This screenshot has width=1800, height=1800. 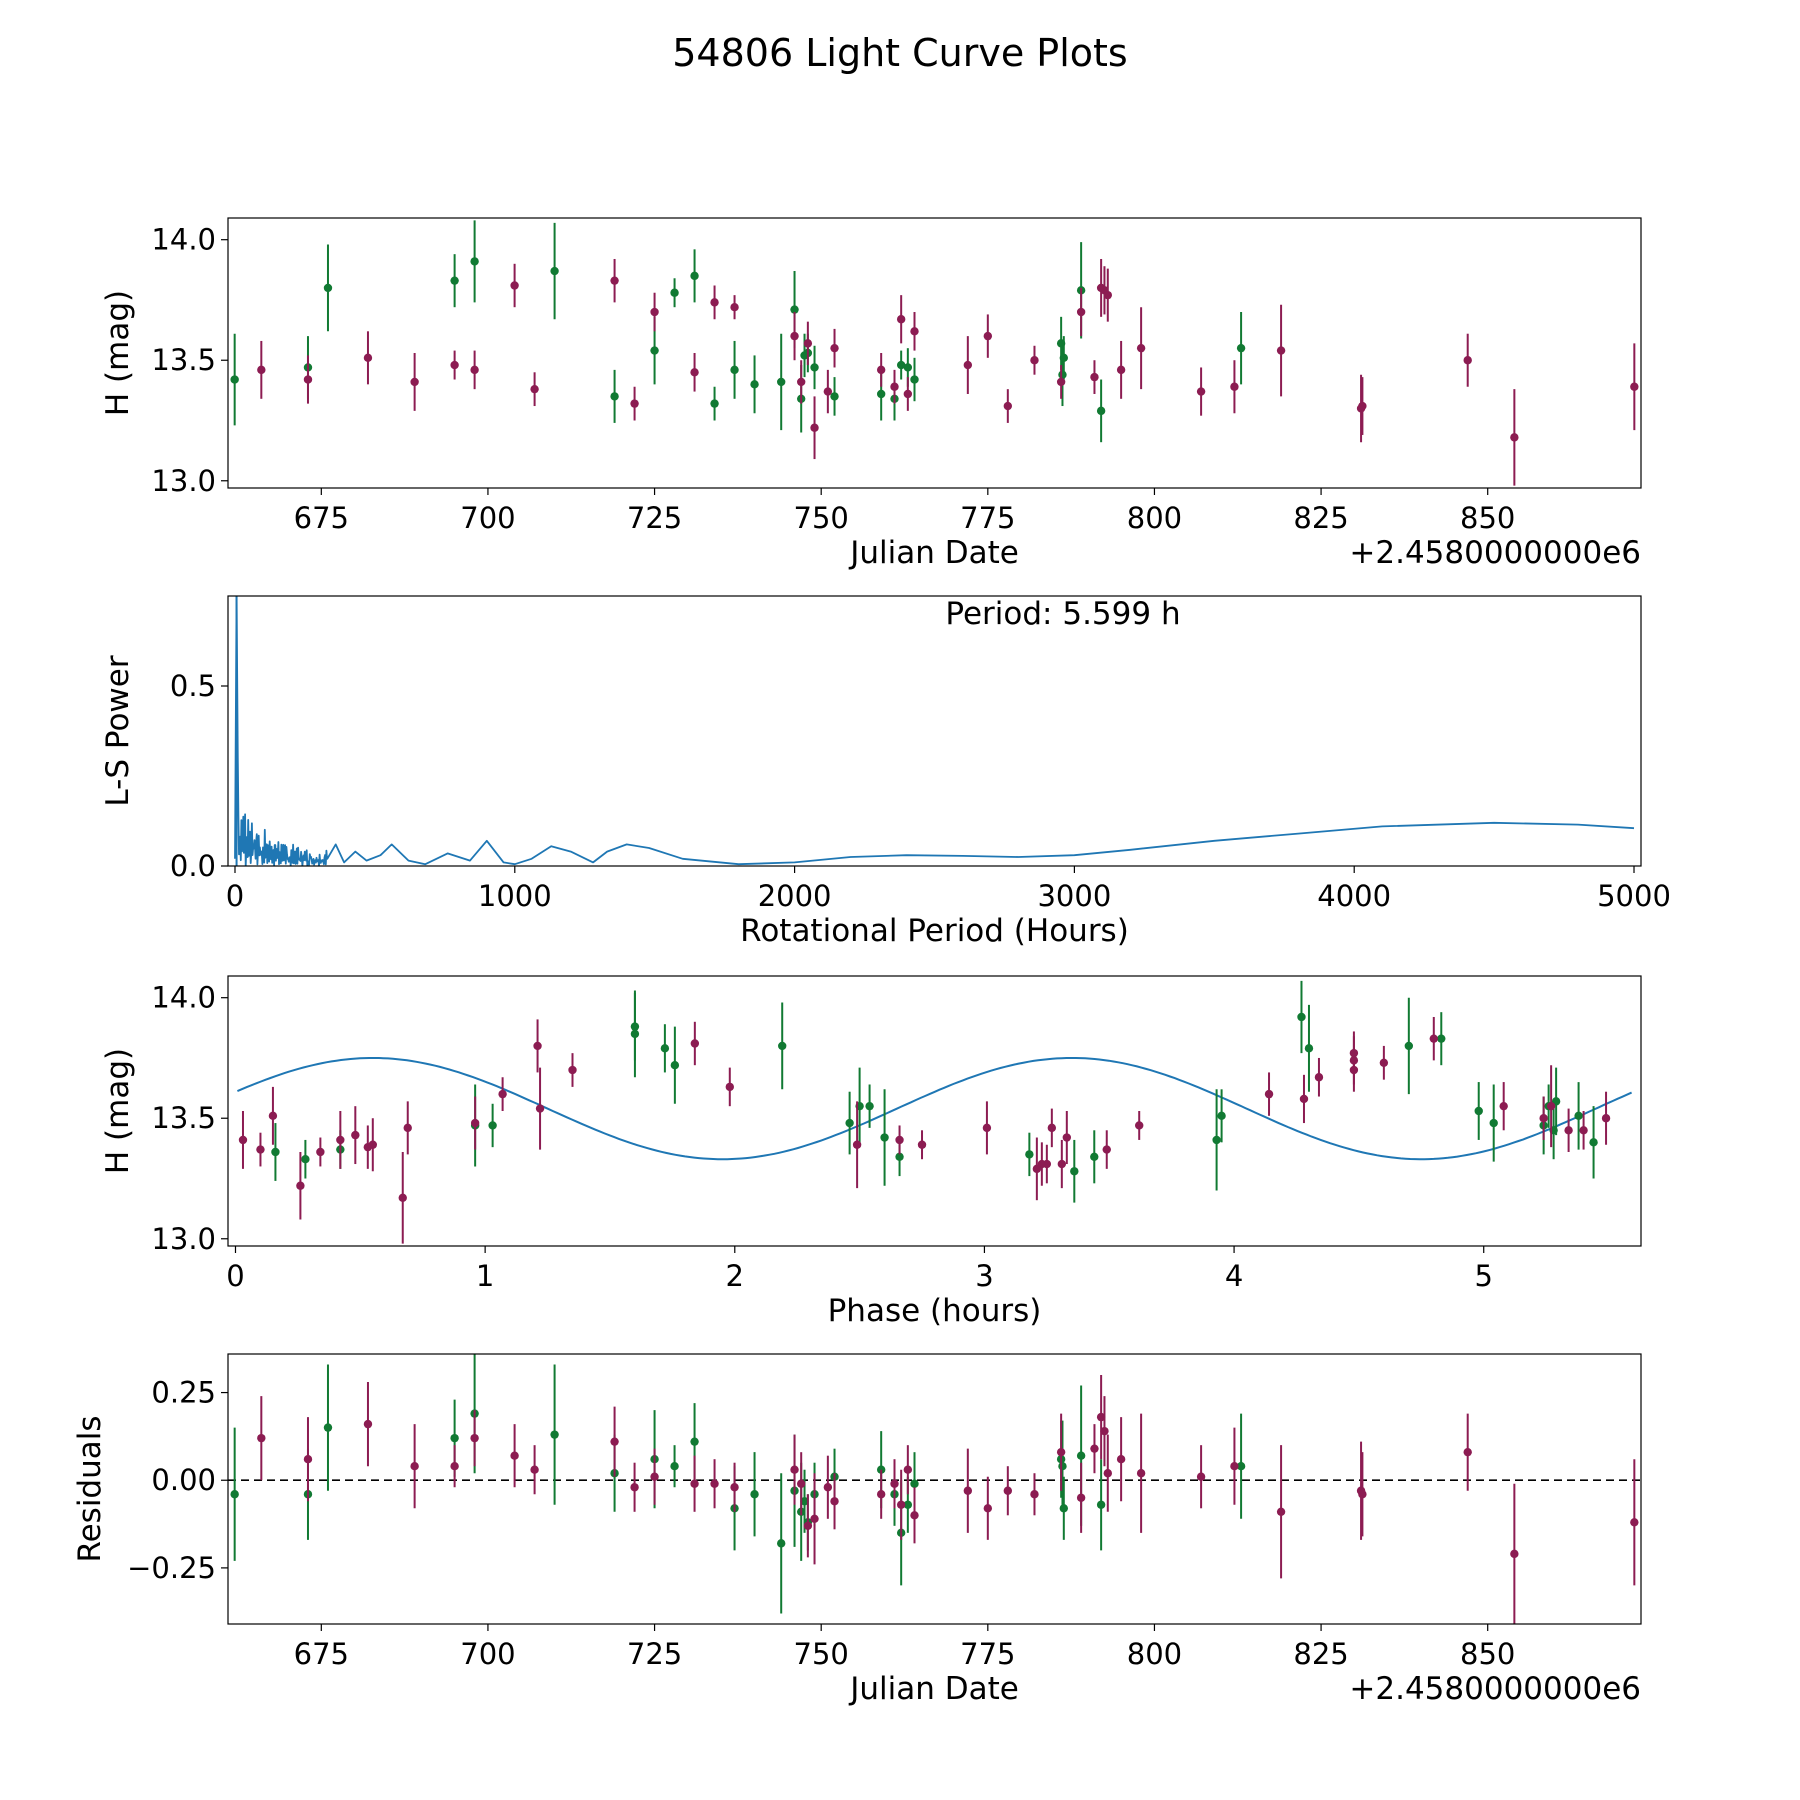 I want to click on y-tick-label: 0.00, so click(x=183, y=1480).